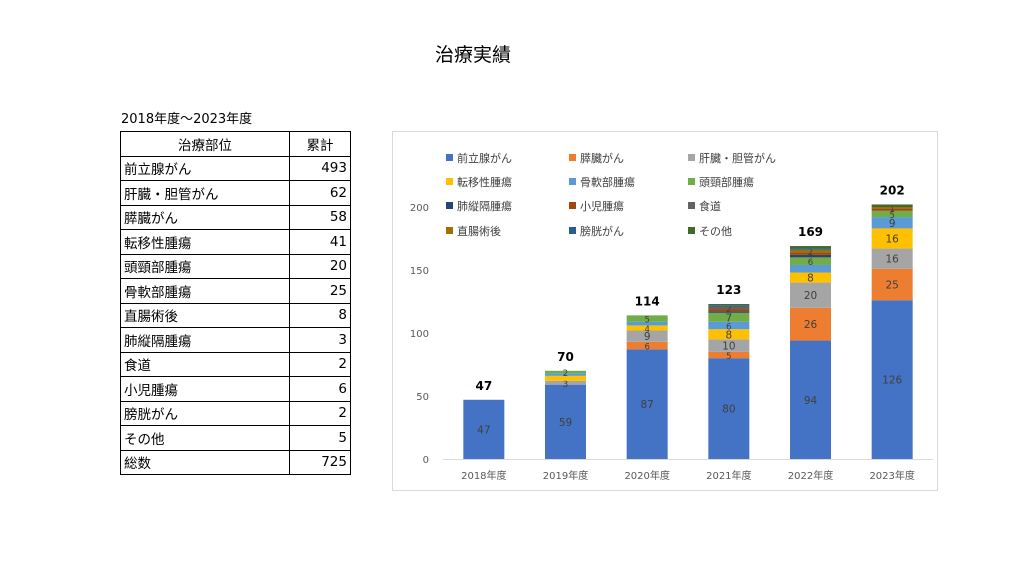 The height and width of the screenshot is (571, 1024). I want to click on table-row: 直腸術後 8, so click(235, 315).